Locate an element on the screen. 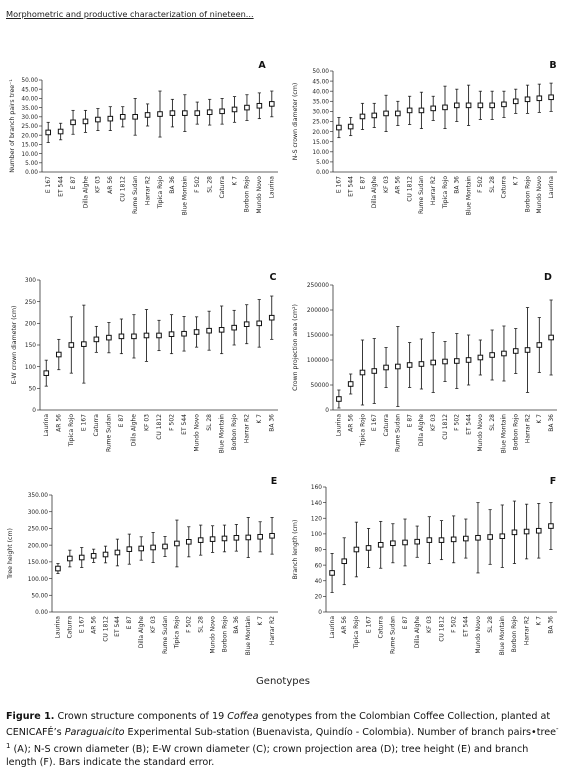 This screenshot has height=769, width=566. y-tick-label: 200 is located at coordinates (30, 325).